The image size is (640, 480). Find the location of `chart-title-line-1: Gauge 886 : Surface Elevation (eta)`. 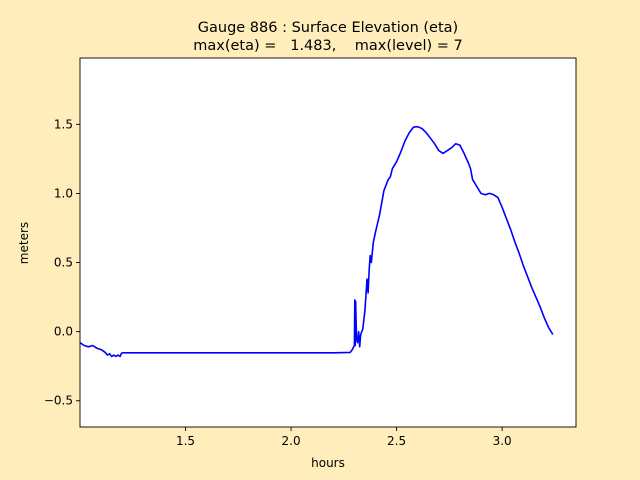

chart-title-line-1: Gauge 886 : Surface Elevation (eta) is located at coordinates (328, 28).